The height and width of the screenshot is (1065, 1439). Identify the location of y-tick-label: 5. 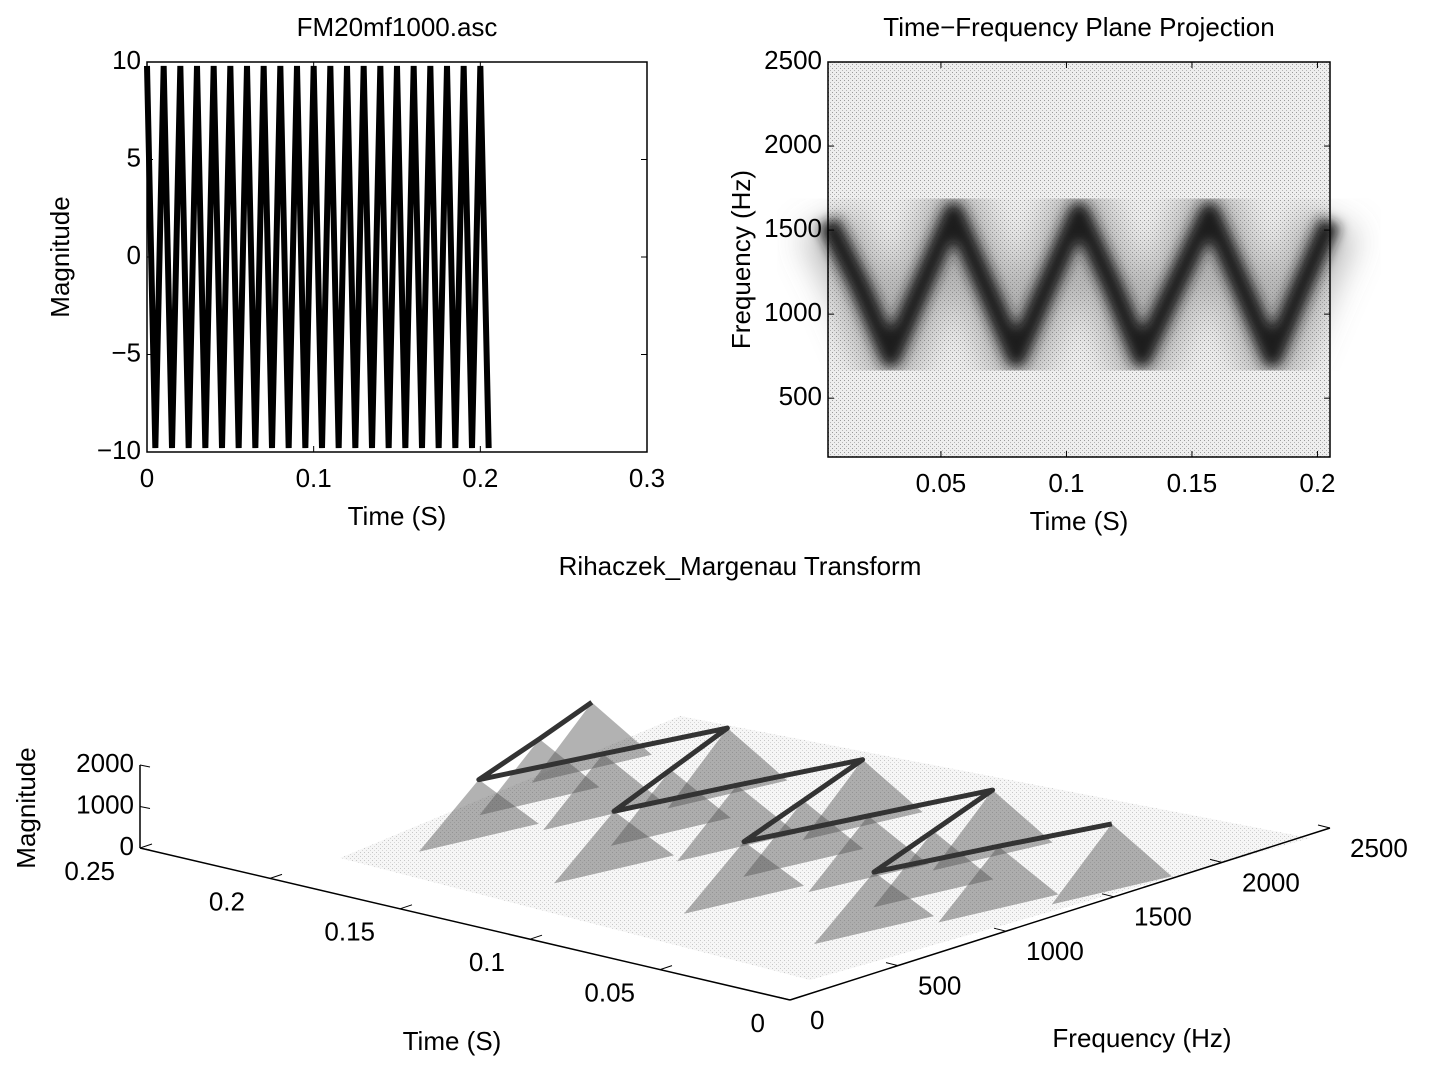
(134, 157).